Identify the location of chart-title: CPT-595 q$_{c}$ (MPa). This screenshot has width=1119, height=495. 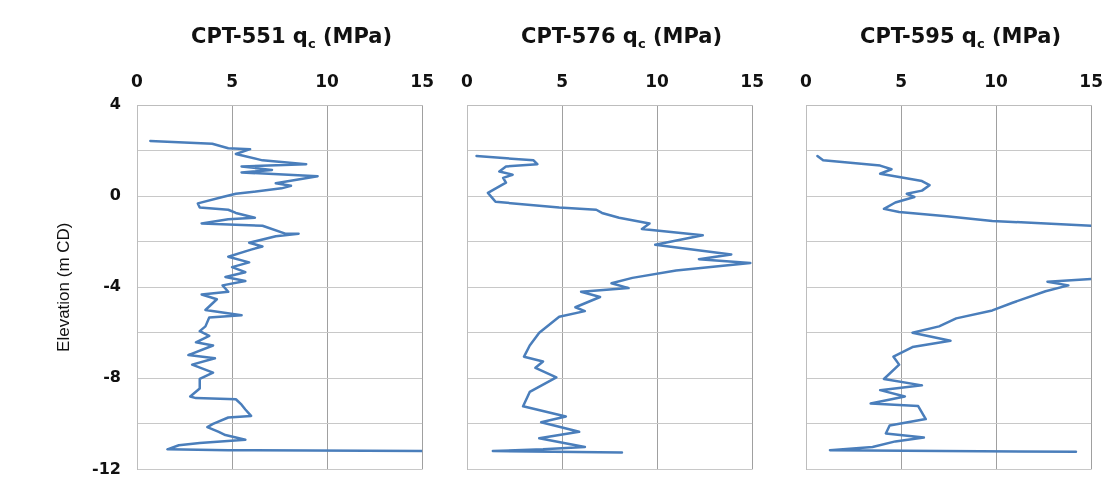
(960, 38).